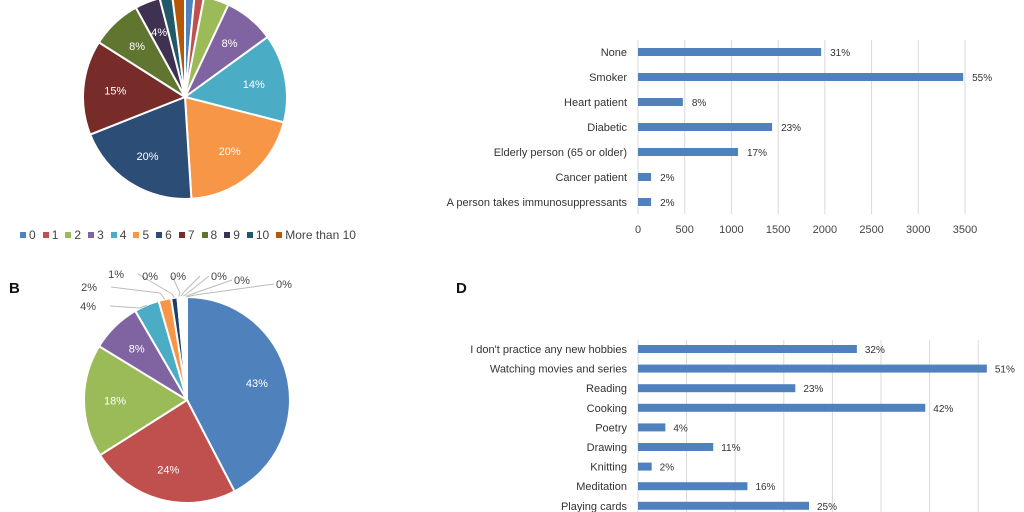  What do you see at coordinates (918, 230) in the screenshot?
I see `x-tick-label: 3000` at bounding box center [918, 230].